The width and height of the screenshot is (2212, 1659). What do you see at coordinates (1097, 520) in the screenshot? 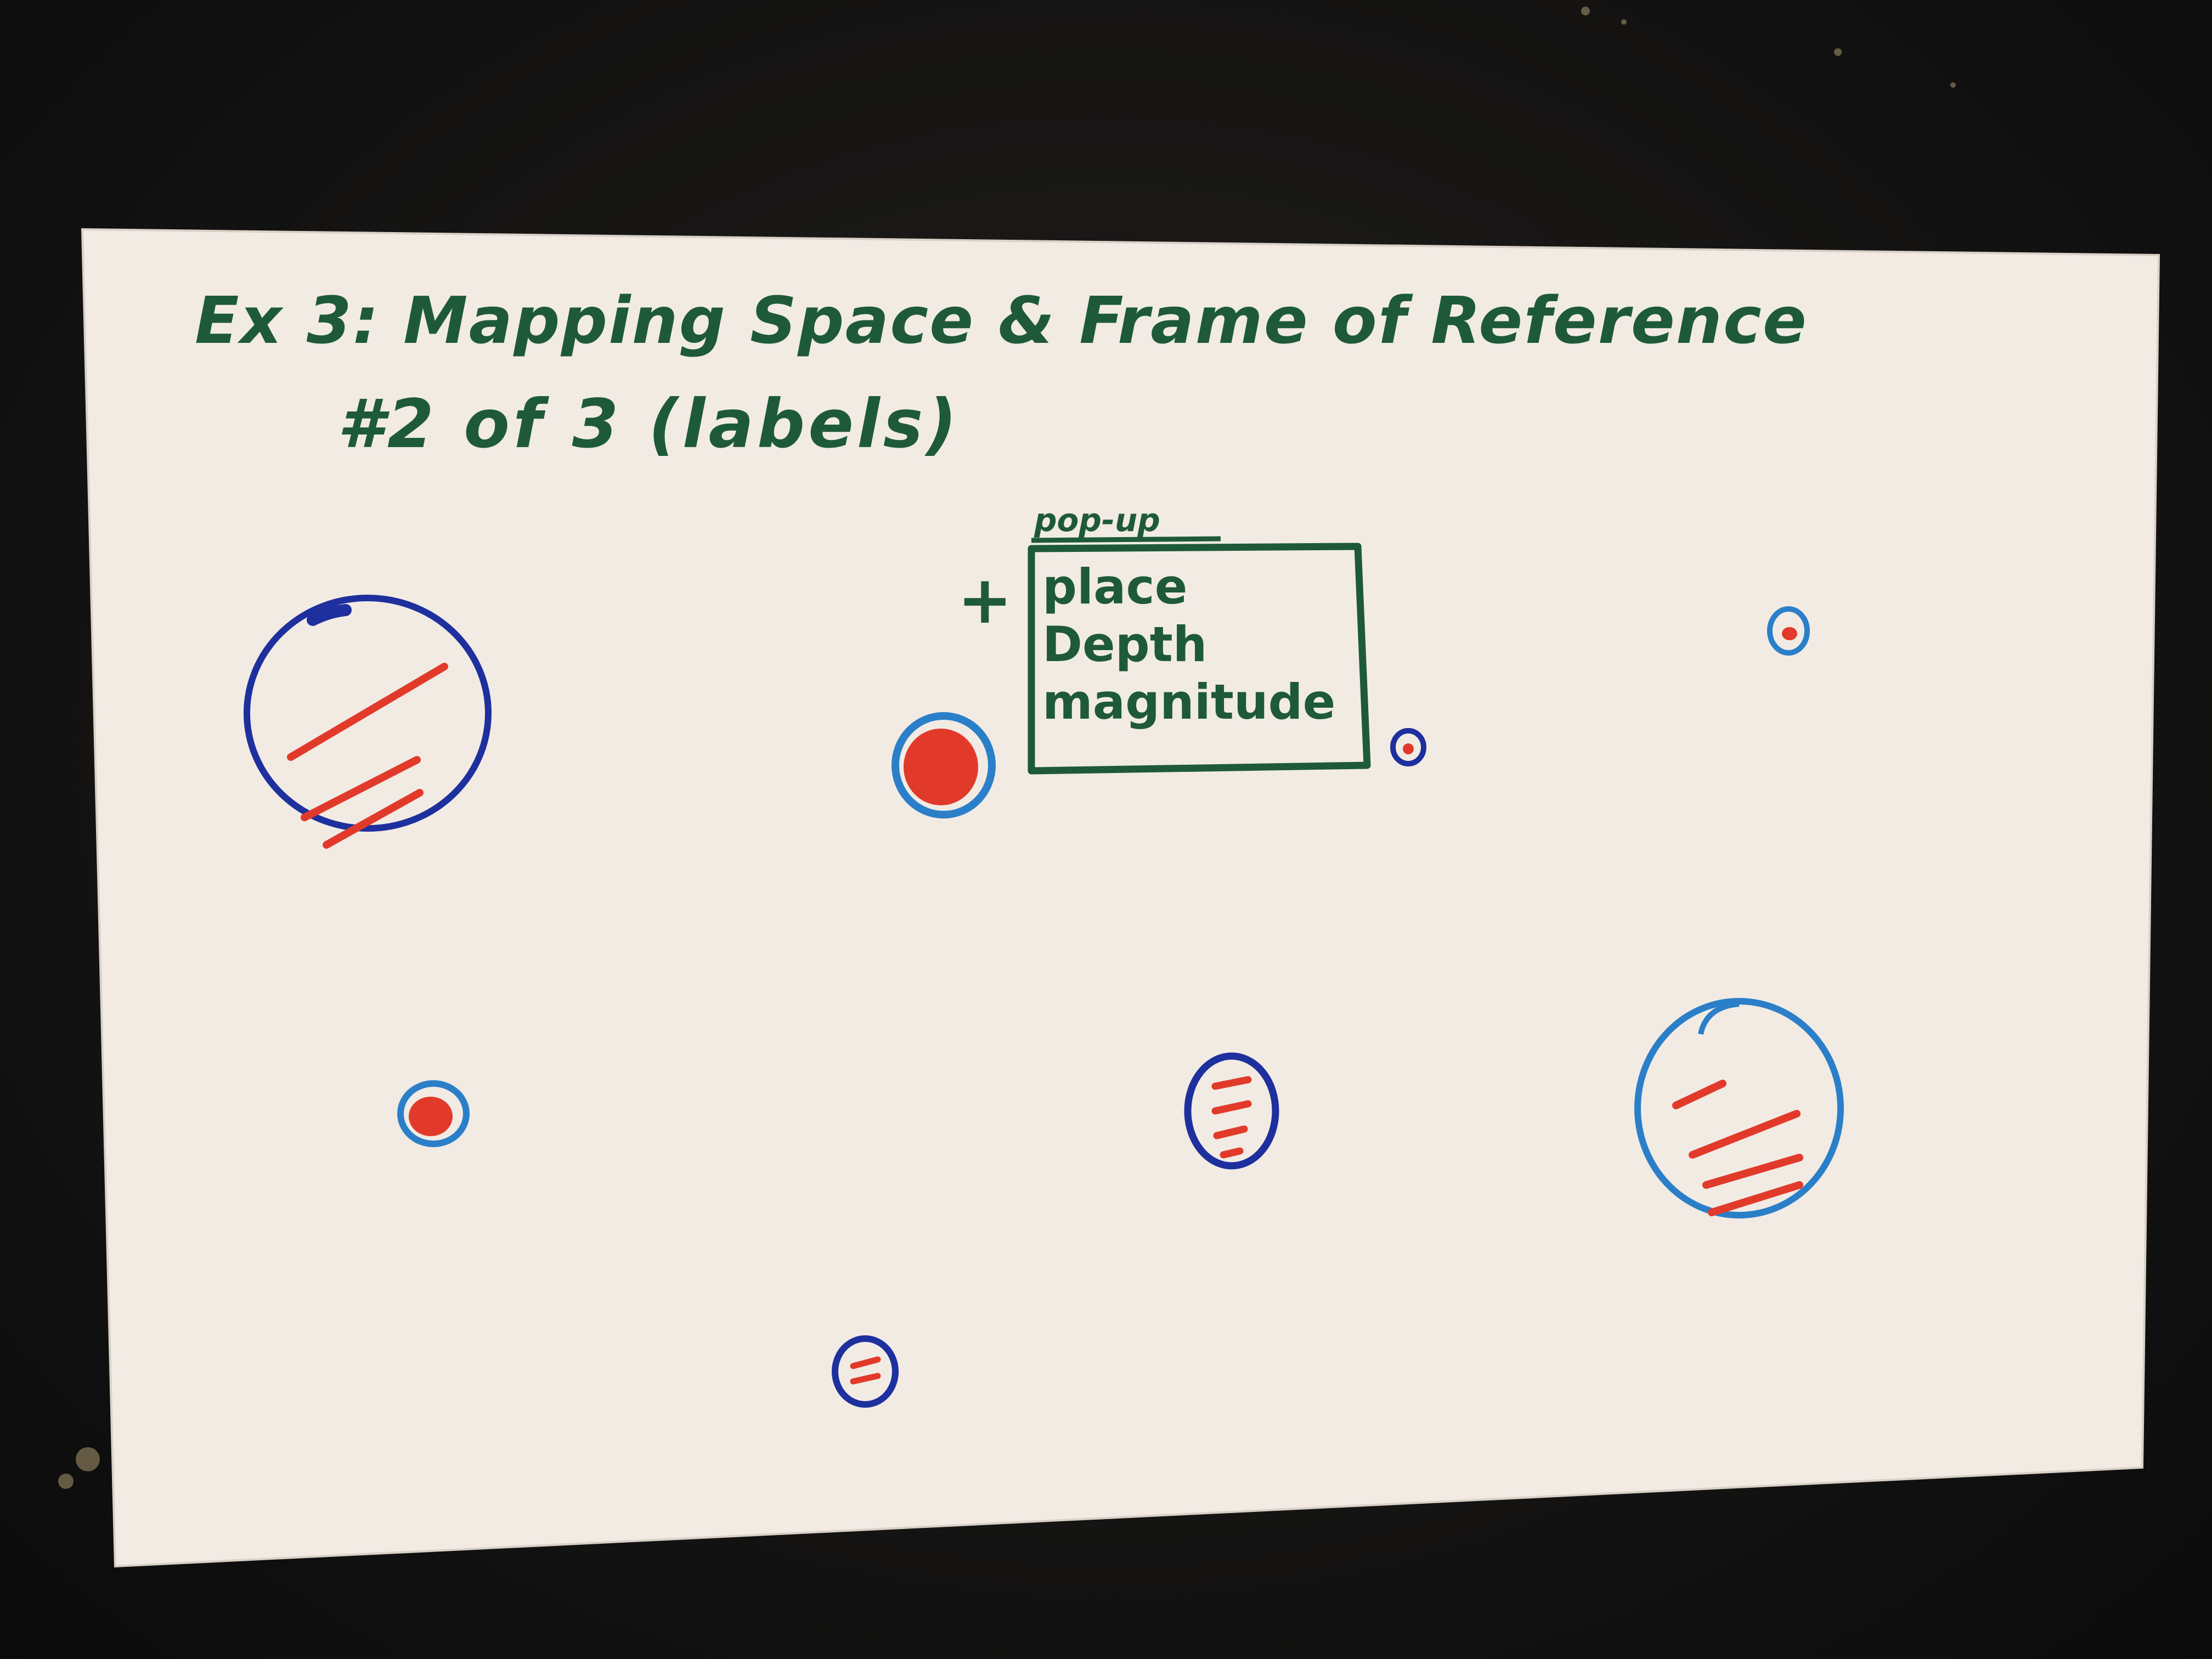
I see `popup-caption: pop-up` at bounding box center [1097, 520].